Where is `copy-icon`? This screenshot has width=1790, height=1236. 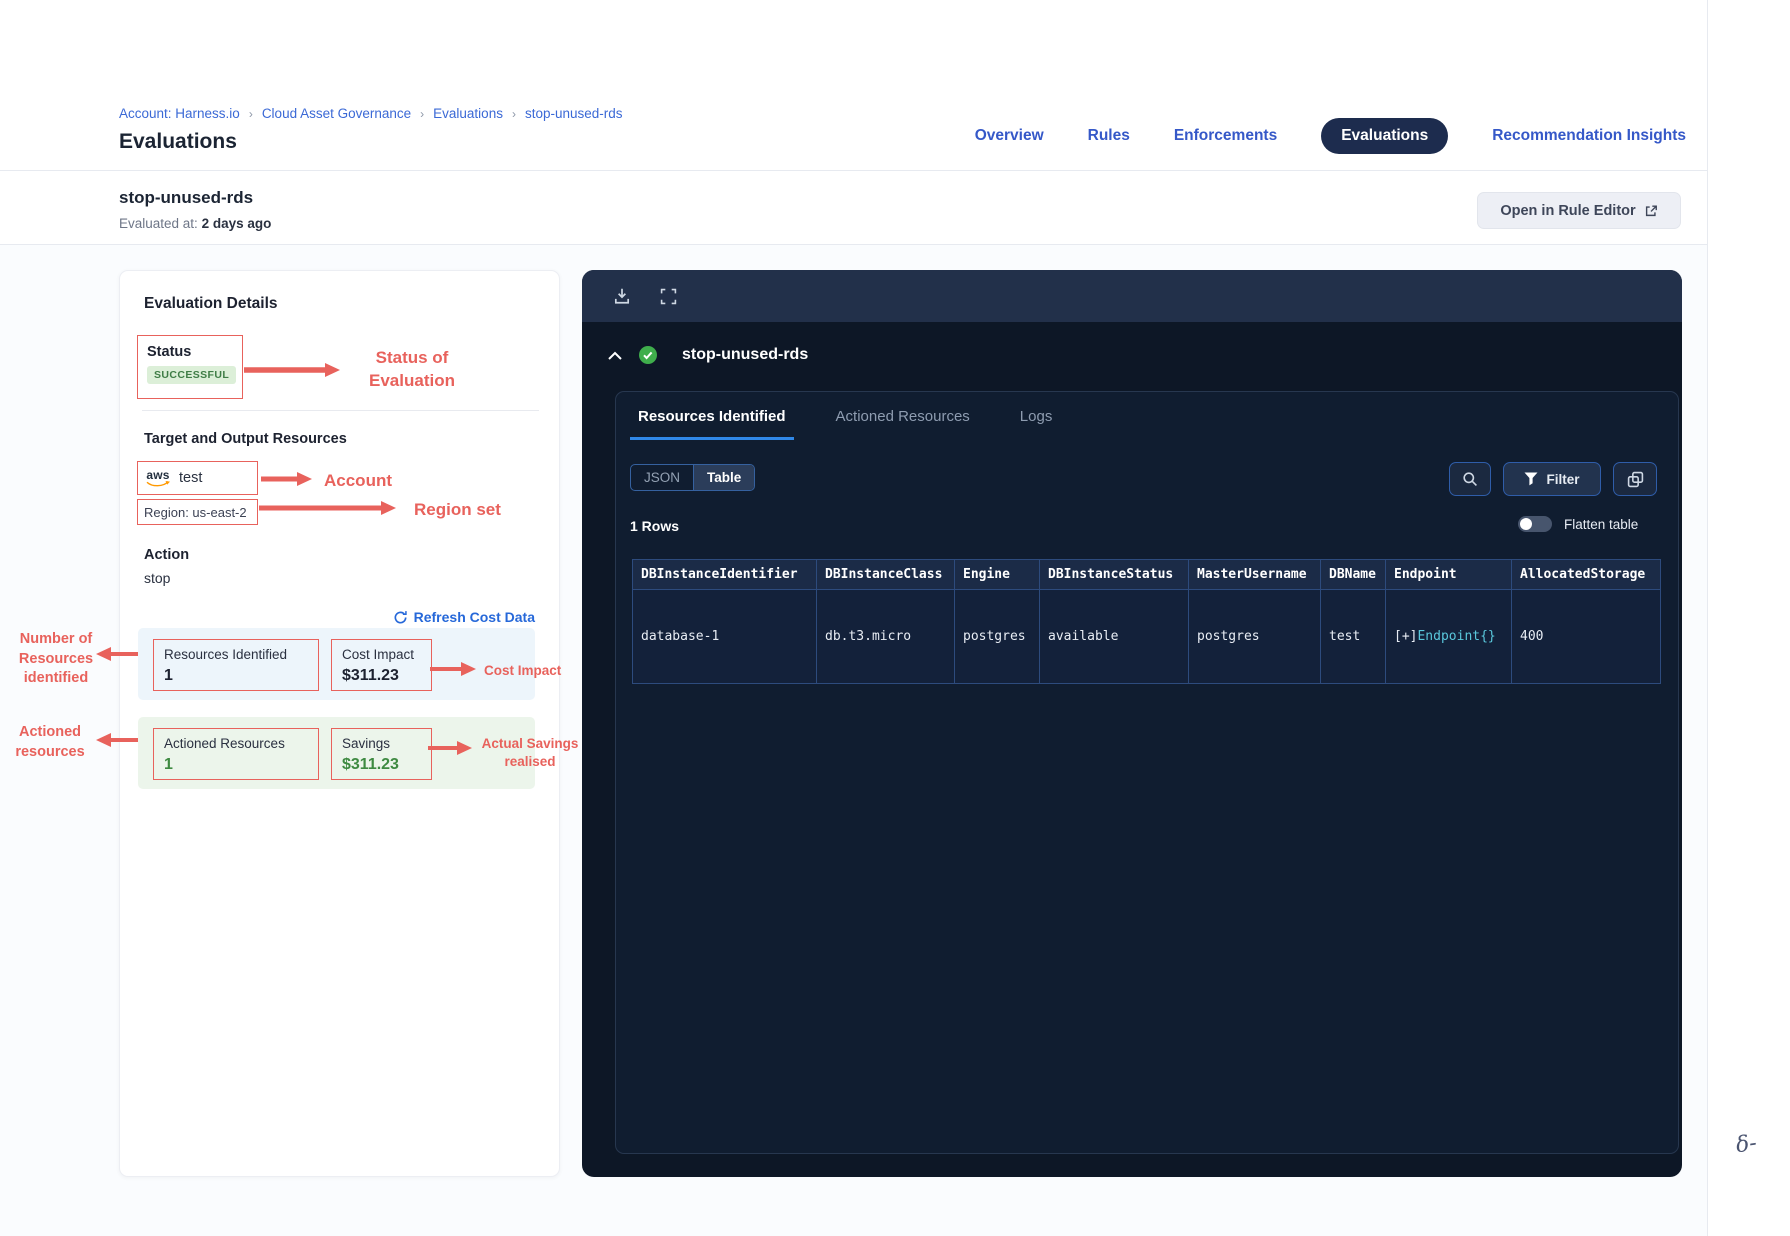 copy-icon is located at coordinates (1635, 479).